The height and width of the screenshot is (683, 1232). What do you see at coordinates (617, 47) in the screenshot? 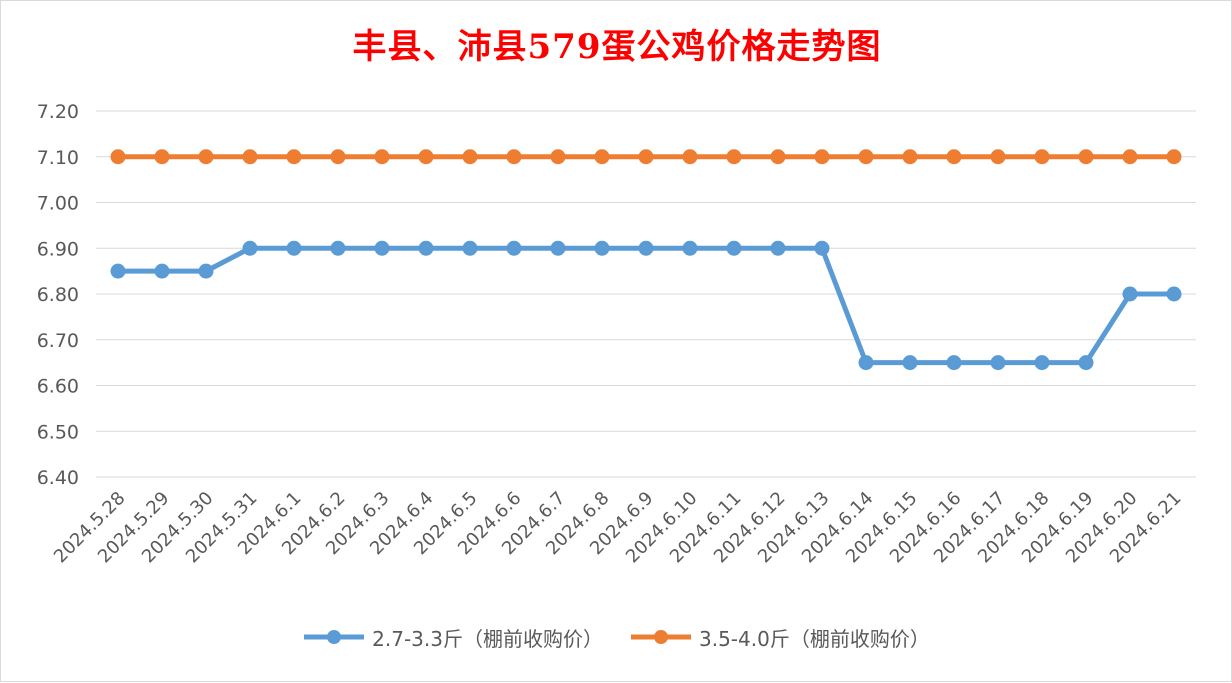
I see `chart-title: 丰县、沛县579蛋公鸡价格走势图` at bounding box center [617, 47].